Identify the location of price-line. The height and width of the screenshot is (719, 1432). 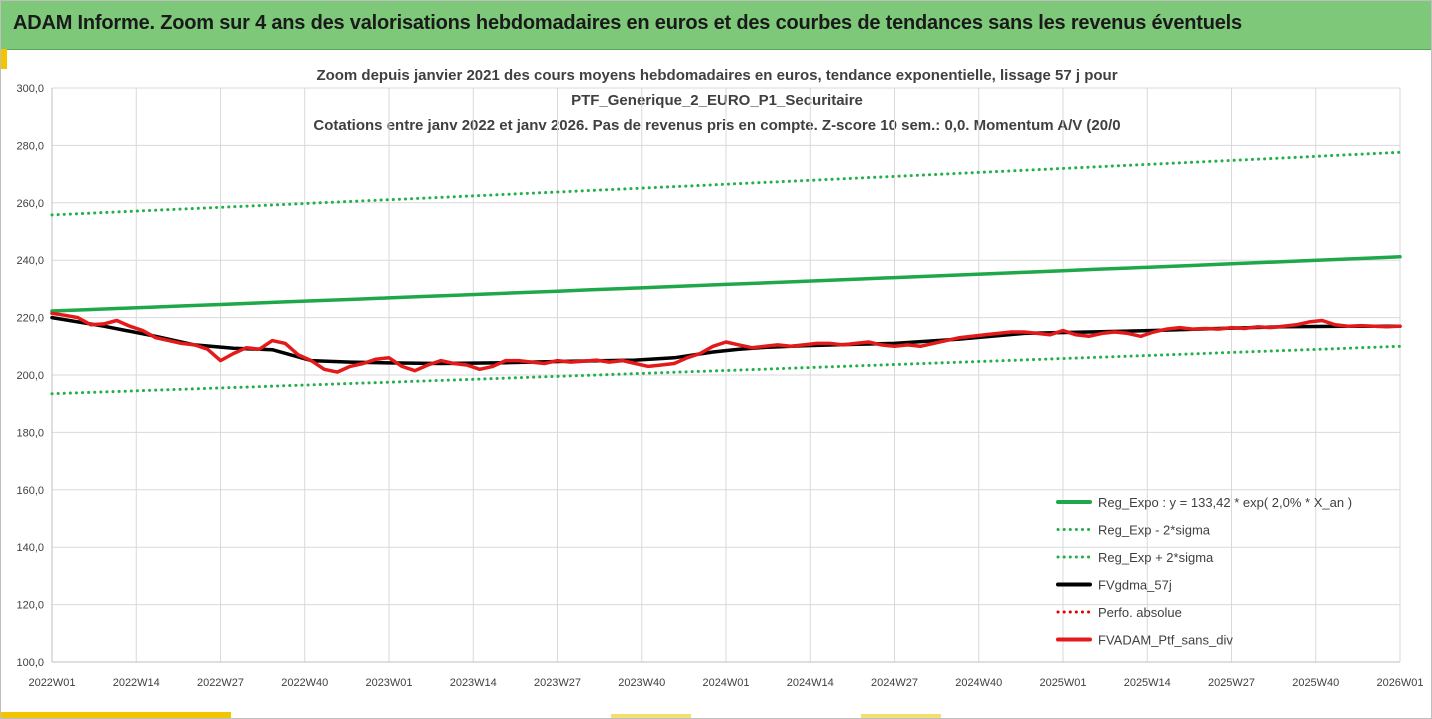
(726, 342).